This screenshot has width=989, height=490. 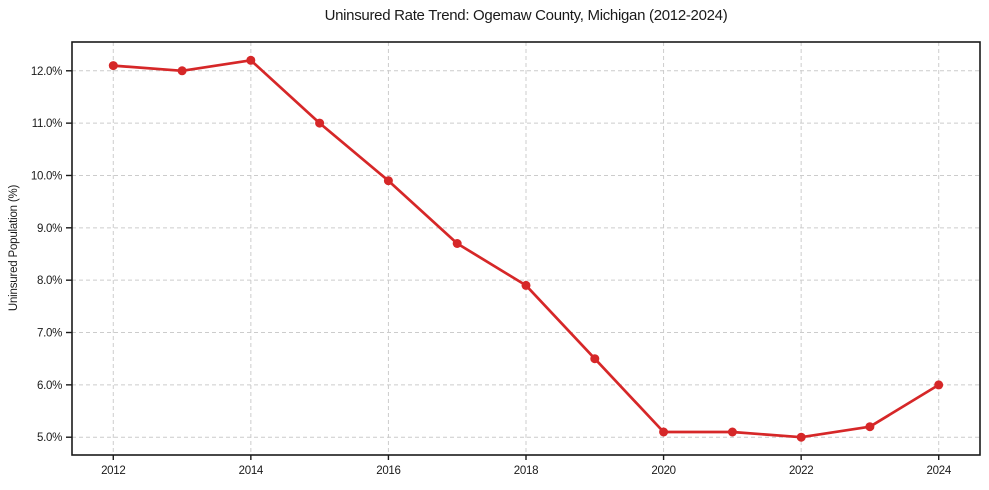 I want to click on x-tick-label: 2022, so click(x=801, y=471).